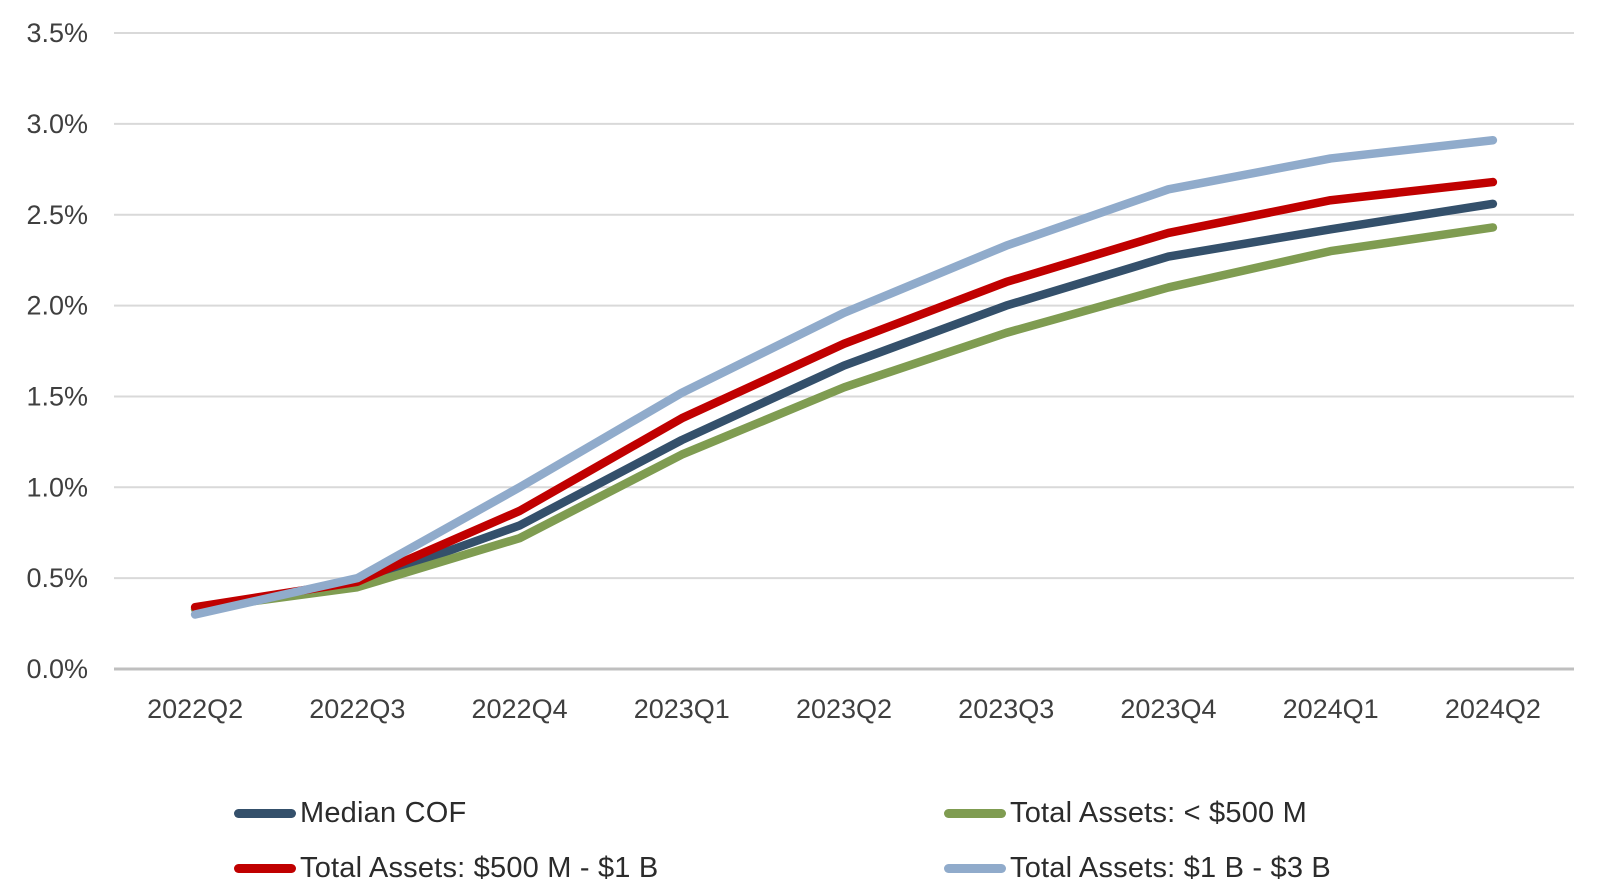 Image resolution: width=1606 pixels, height=896 pixels. I want to click on x-tick-label: 2023Q1, so click(682, 709).